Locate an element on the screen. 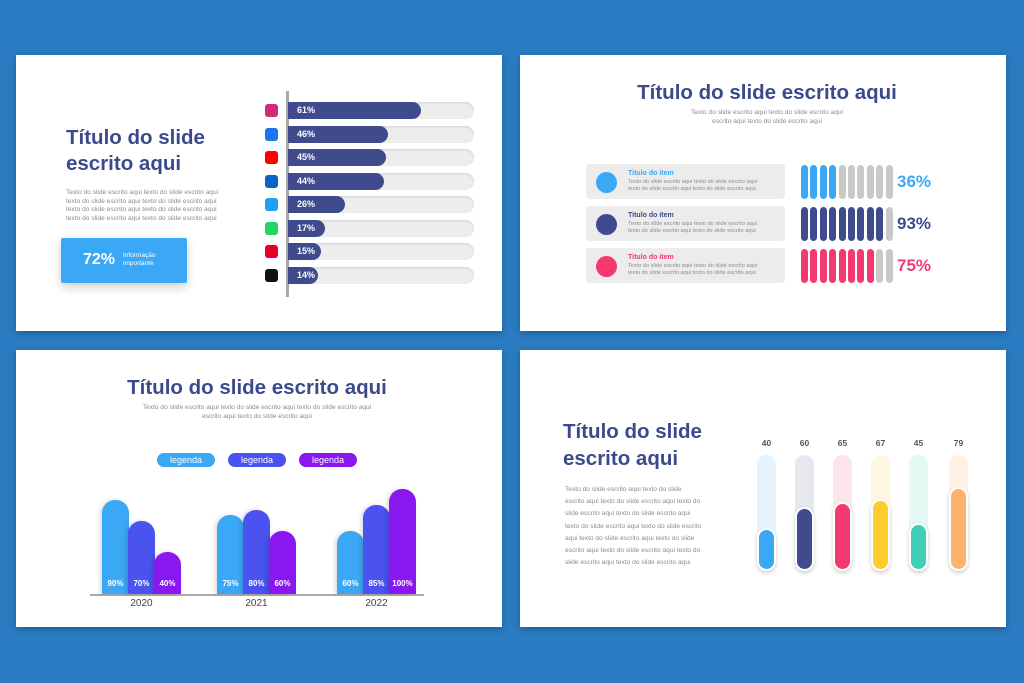  progress-value: 75% is located at coordinates (914, 265).